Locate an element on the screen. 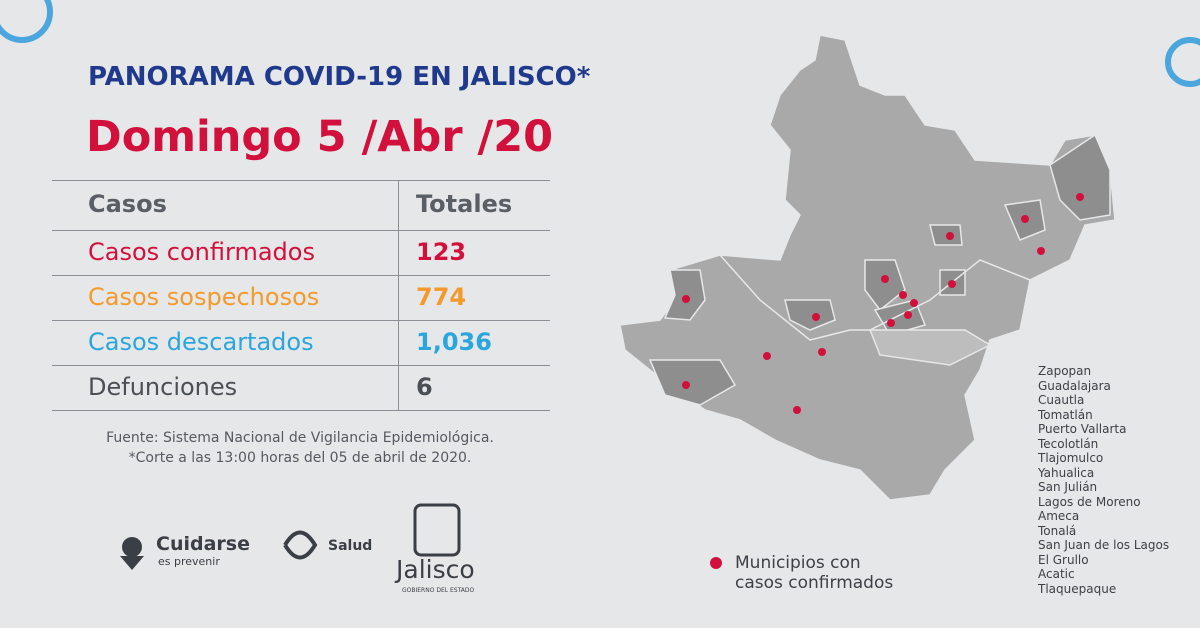 Image resolution: width=1200 pixels, height=628 pixels. row-value: 6 is located at coordinates (424, 387).